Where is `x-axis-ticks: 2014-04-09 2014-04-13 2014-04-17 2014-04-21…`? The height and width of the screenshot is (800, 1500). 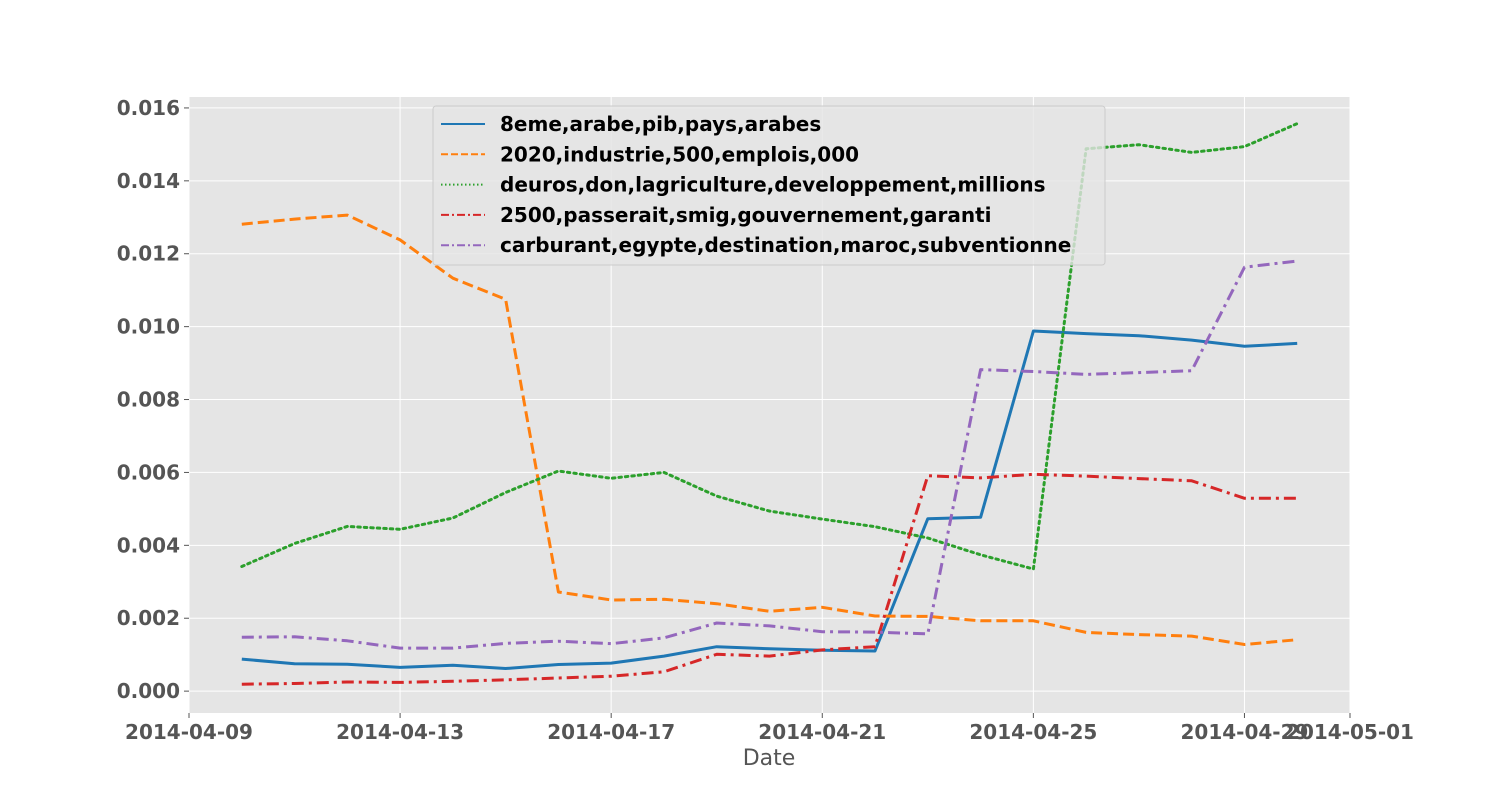 x-axis-ticks: 2014-04-09 2014-04-13 2014-04-17 2014-04-21… is located at coordinates (769, 728).